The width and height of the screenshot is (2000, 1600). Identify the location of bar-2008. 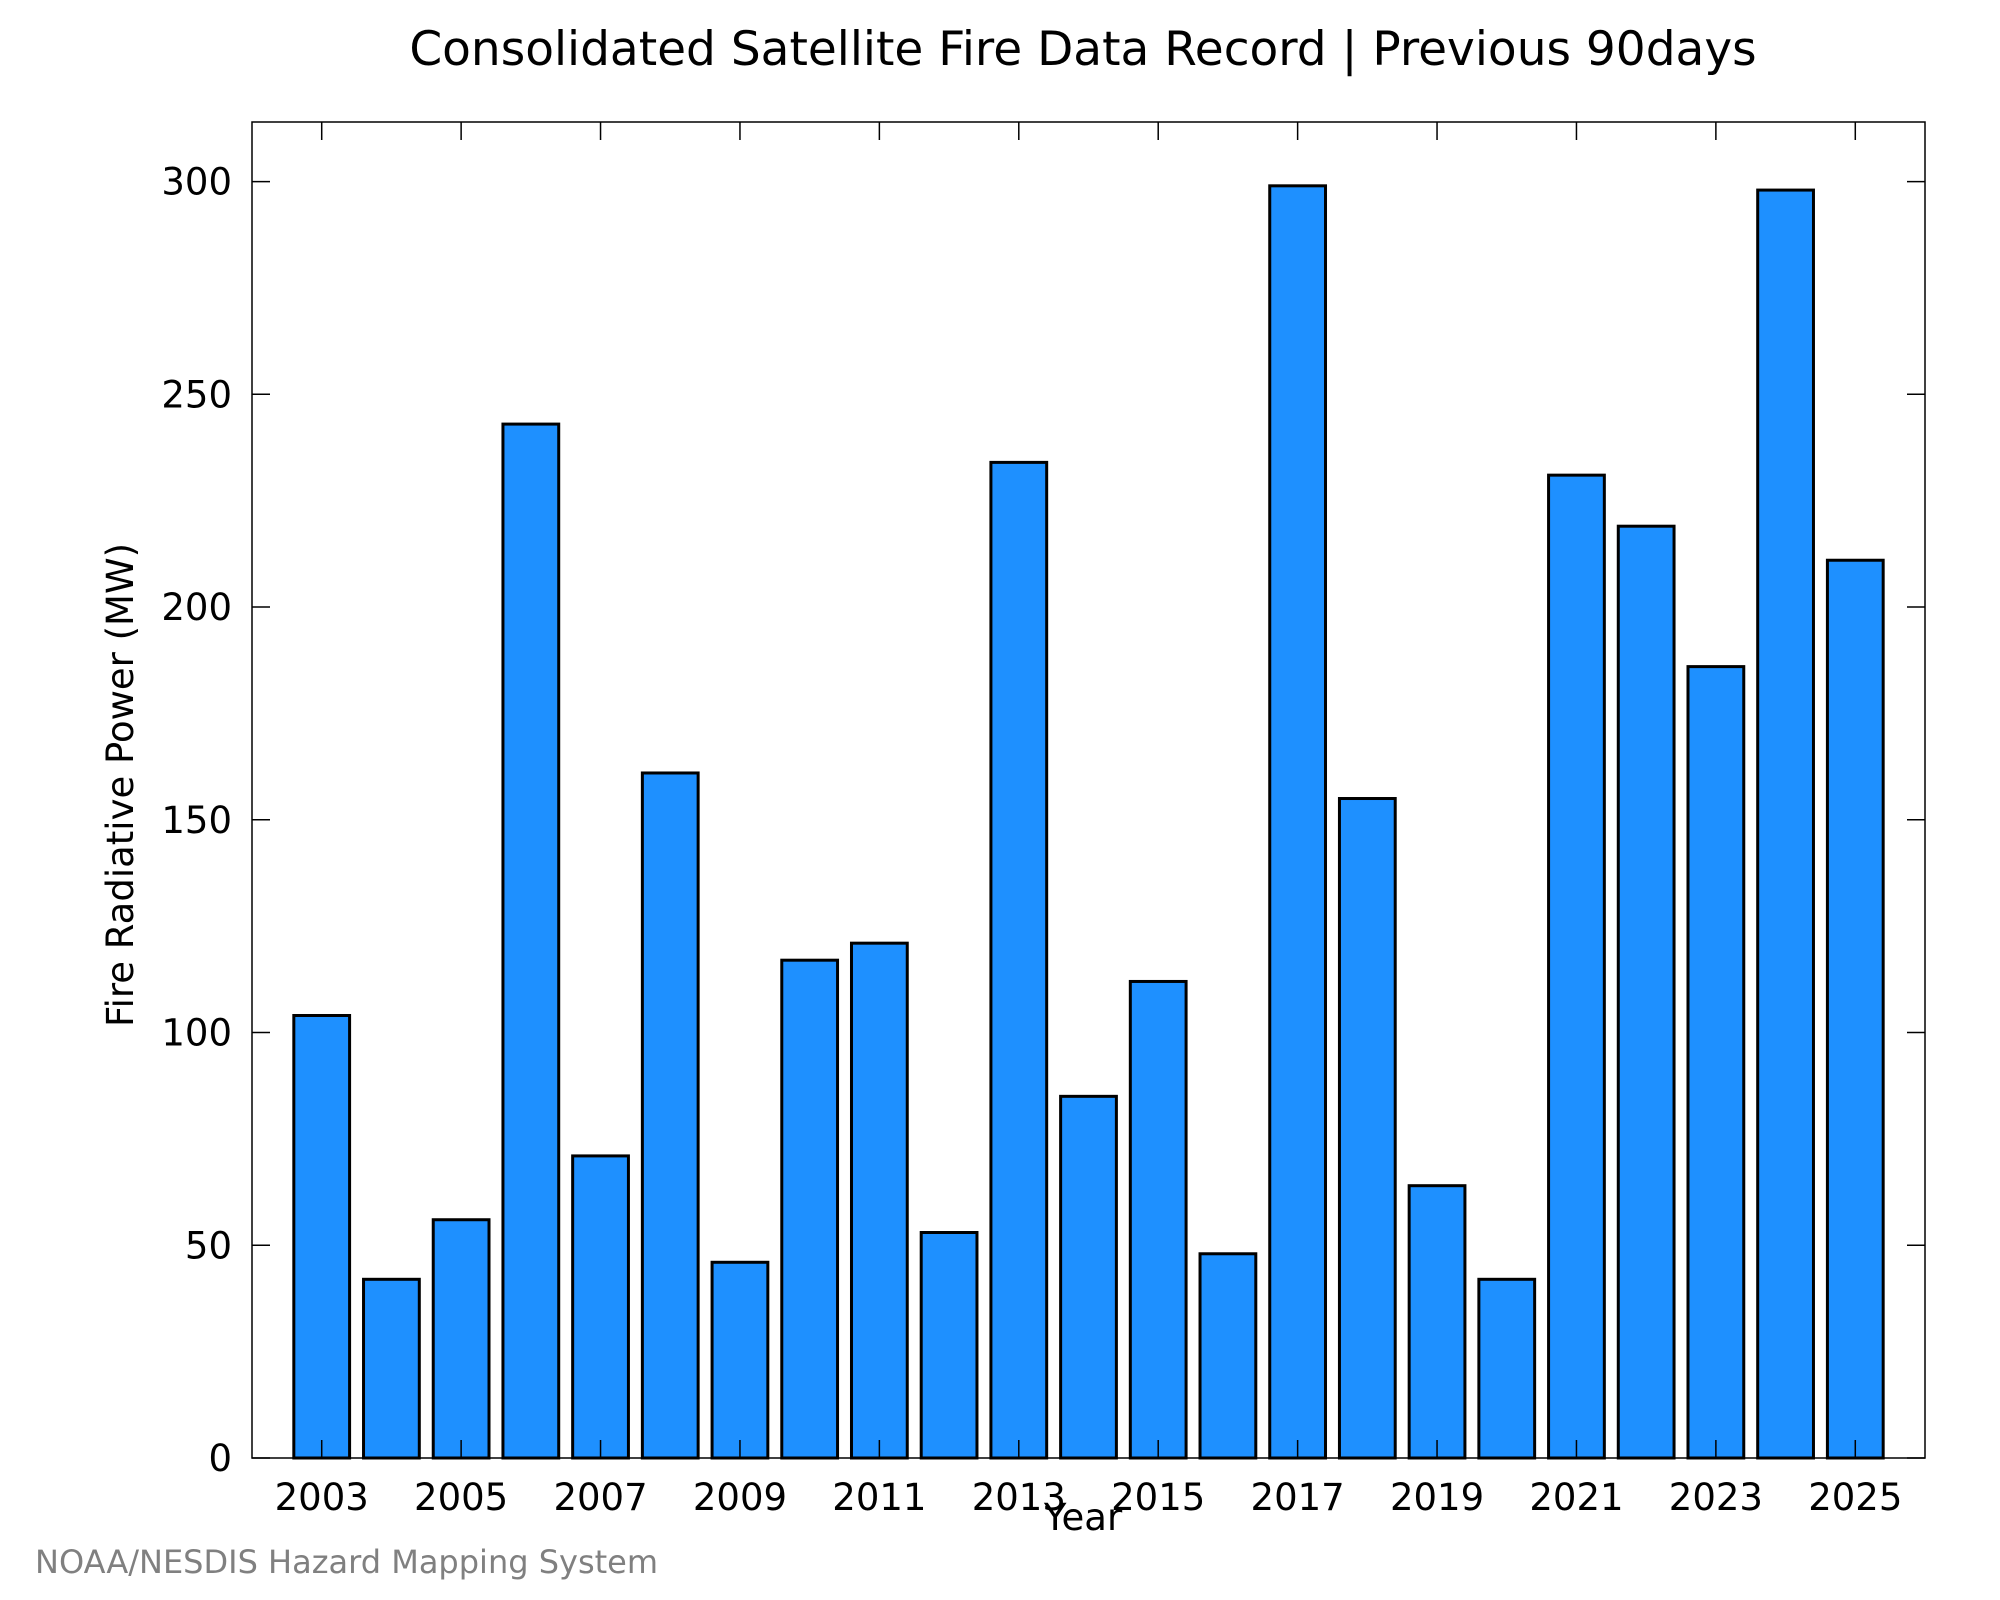
(670, 1115).